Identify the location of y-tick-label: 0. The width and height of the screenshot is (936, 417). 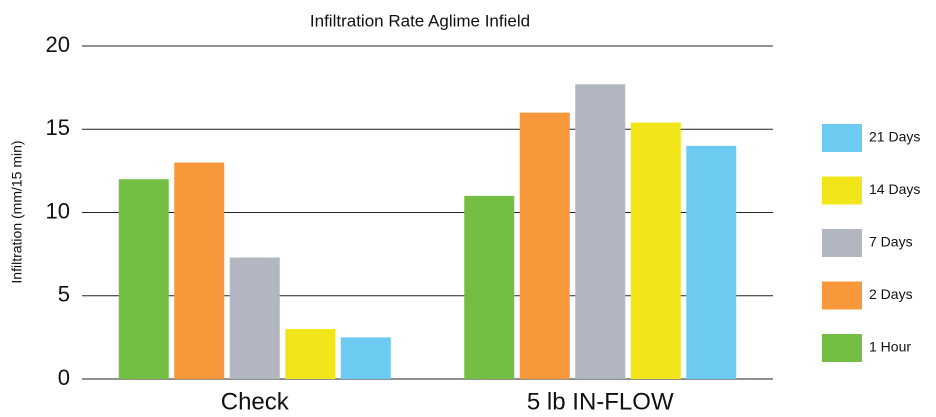
(64, 377).